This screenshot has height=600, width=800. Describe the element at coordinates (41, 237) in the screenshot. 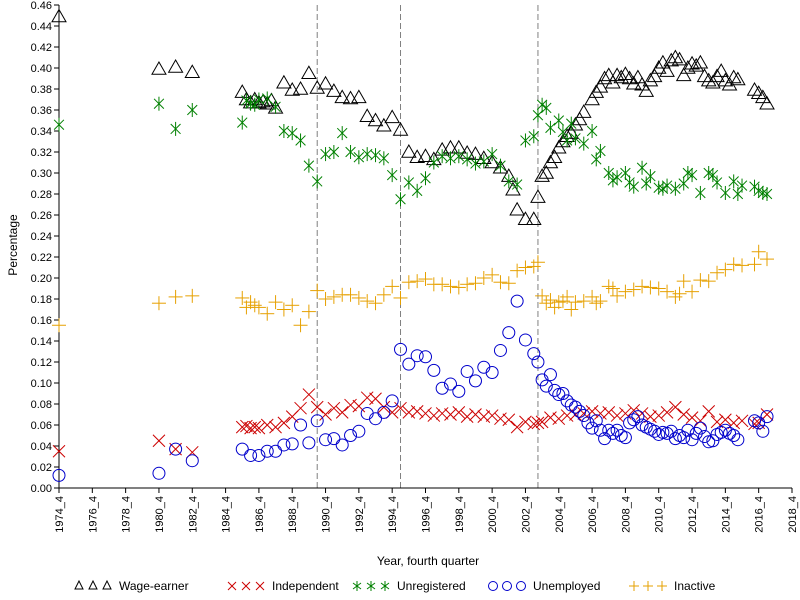

I see `y-tick-label: 0.24` at that location.